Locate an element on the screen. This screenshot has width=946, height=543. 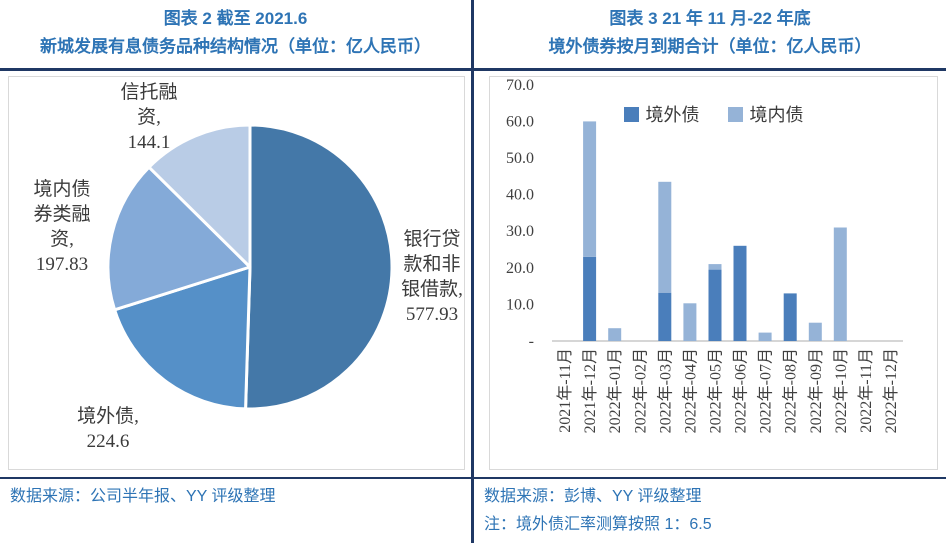
y-tick-label: 20.0 is located at coordinates (520, 268).